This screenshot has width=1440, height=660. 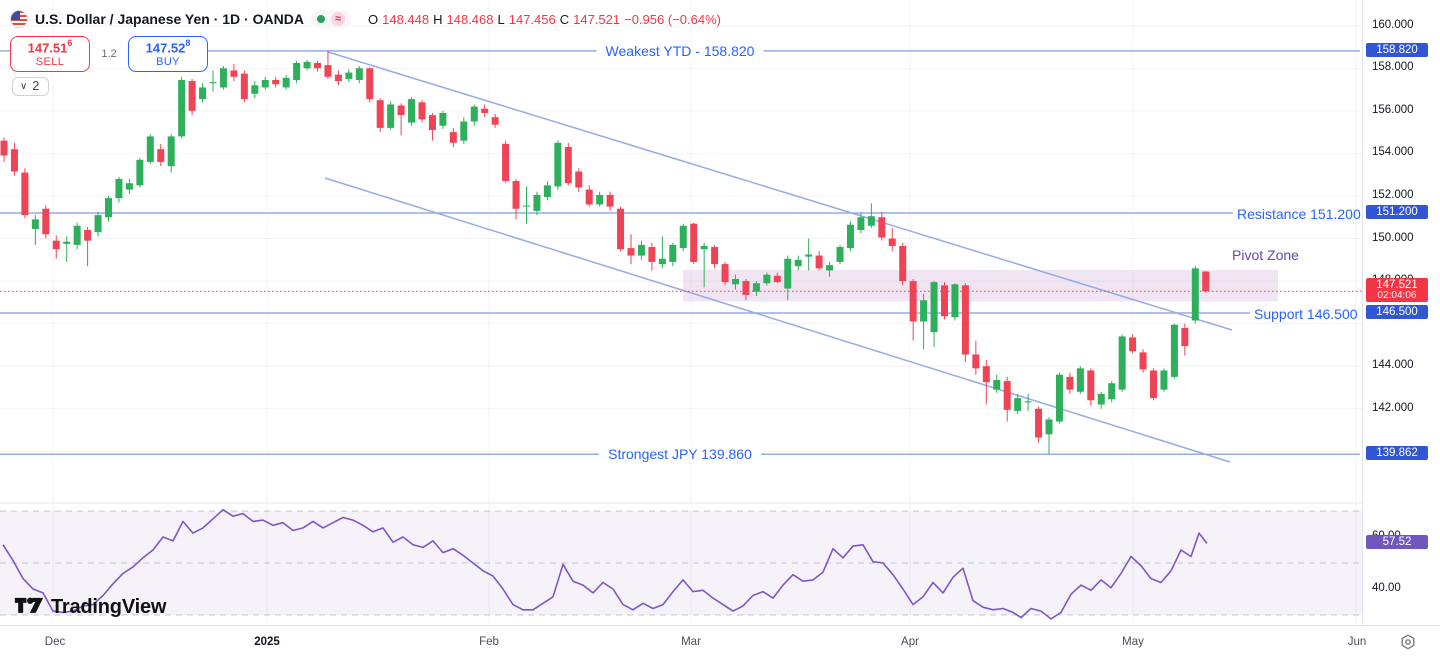 I want to click on time-tick-jun: Jun, so click(x=1357, y=642).